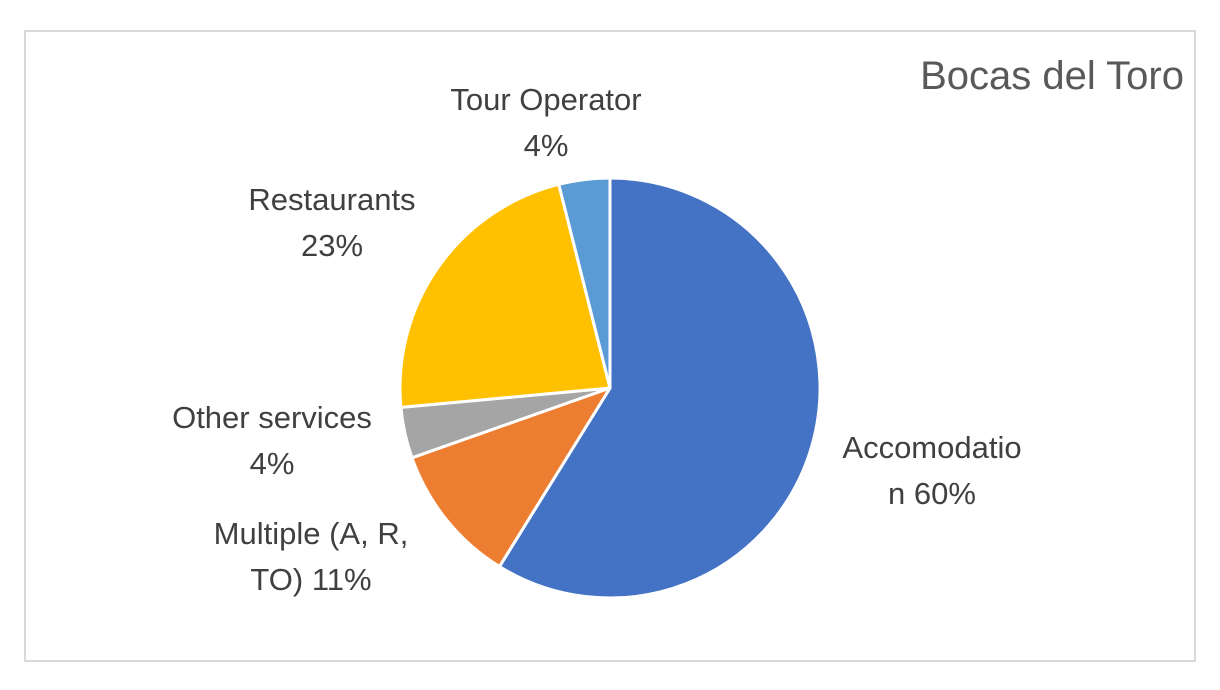  I want to click on pie-label-multiple-a-r-to: Multiple (A, R, TO) 11%, so click(311, 556).